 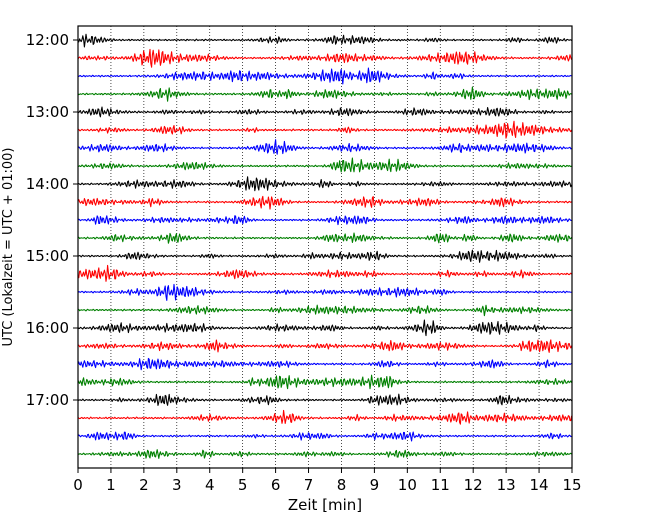 I want to click on x-tick-label: 0, so click(x=78, y=485).